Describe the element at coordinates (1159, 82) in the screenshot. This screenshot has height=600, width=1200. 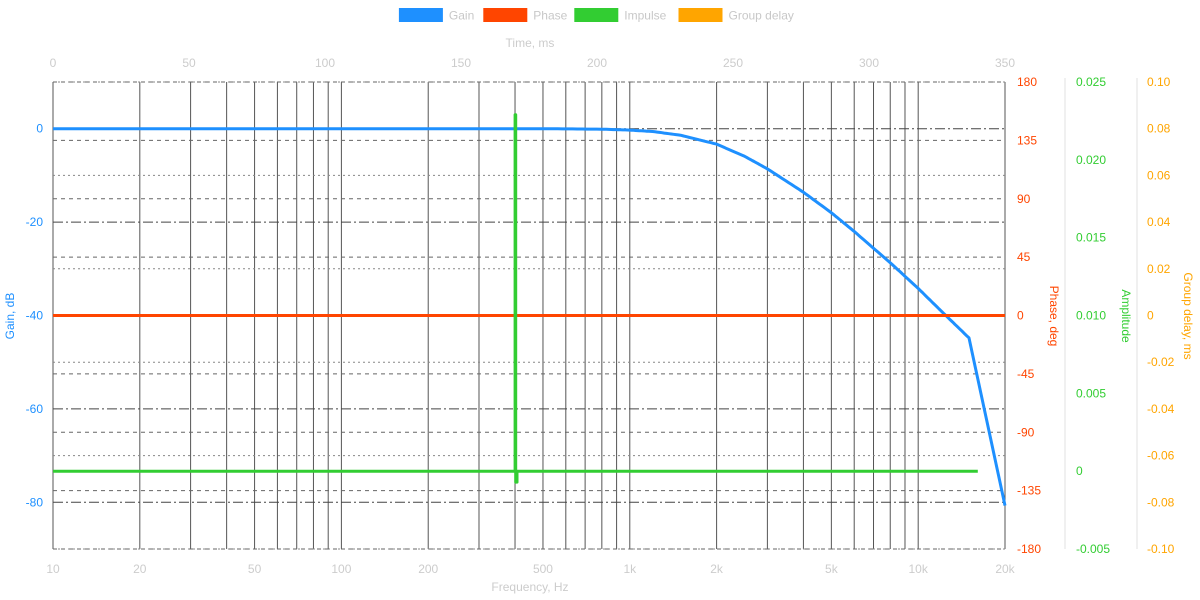
I see `group-delay-tick-label: 0.10` at that location.